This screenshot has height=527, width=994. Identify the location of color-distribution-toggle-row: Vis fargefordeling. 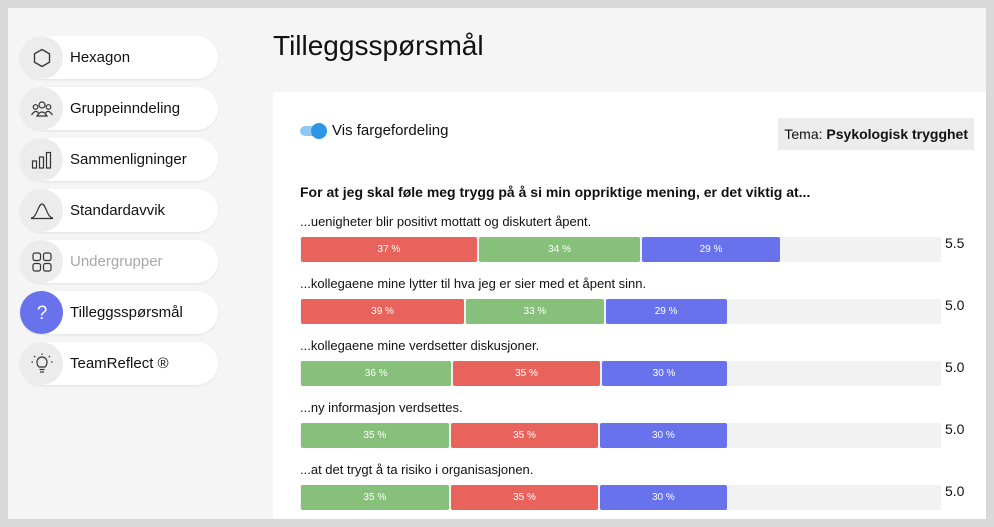
(374, 130).